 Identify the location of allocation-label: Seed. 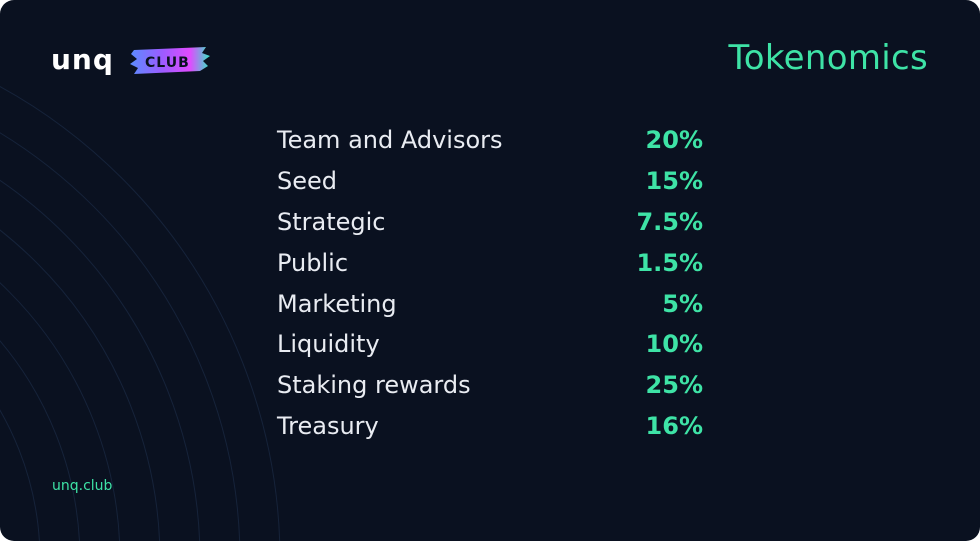
(307, 181).